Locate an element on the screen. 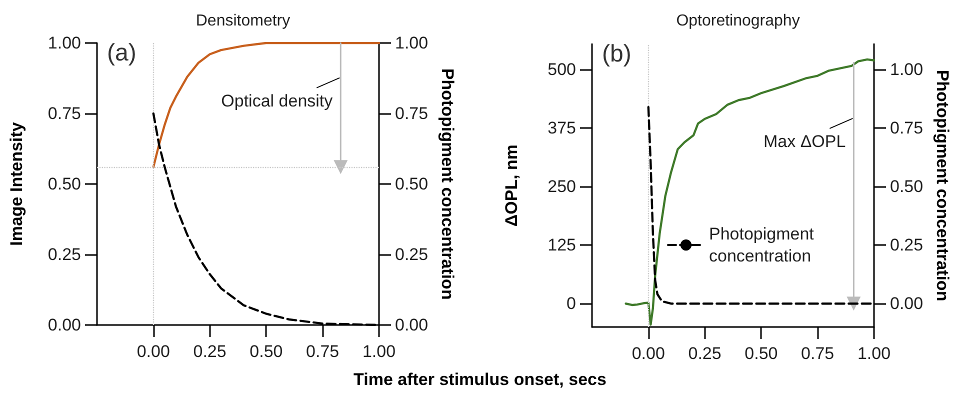  y-tick-label: 250 is located at coordinates (562, 186).